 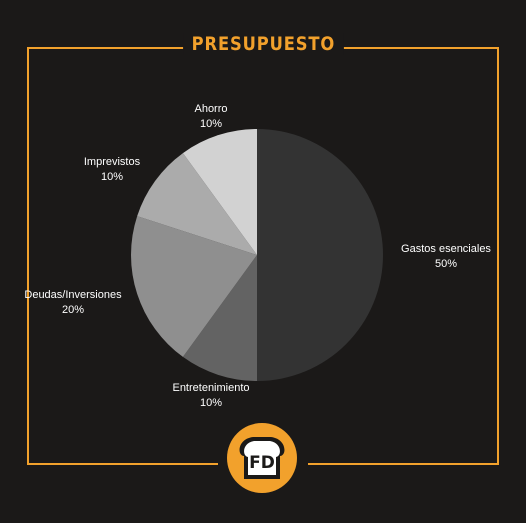 What do you see at coordinates (112, 162) in the screenshot?
I see `slice-name: Imprevistos` at bounding box center [112, 162].